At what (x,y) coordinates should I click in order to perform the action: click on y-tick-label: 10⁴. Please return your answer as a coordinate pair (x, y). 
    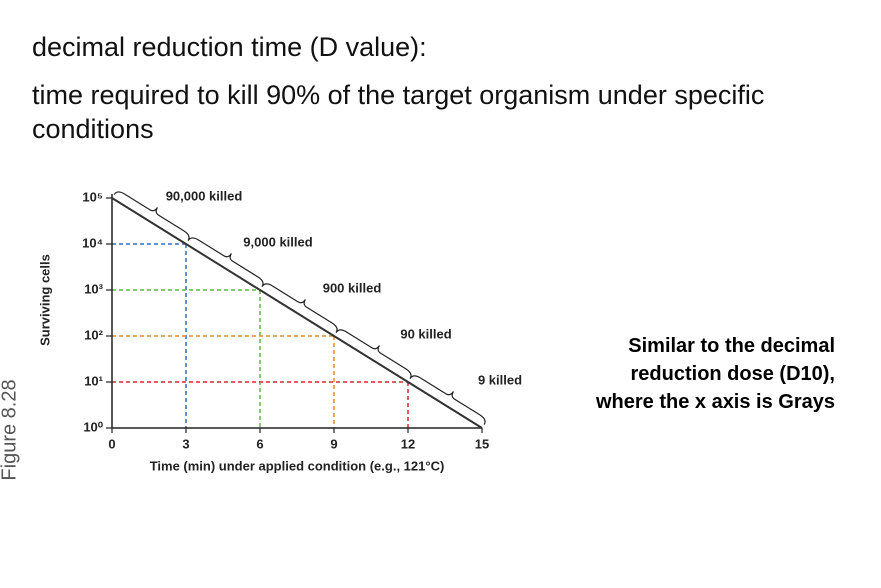
    Looking at the image, I should click on (92, 242).